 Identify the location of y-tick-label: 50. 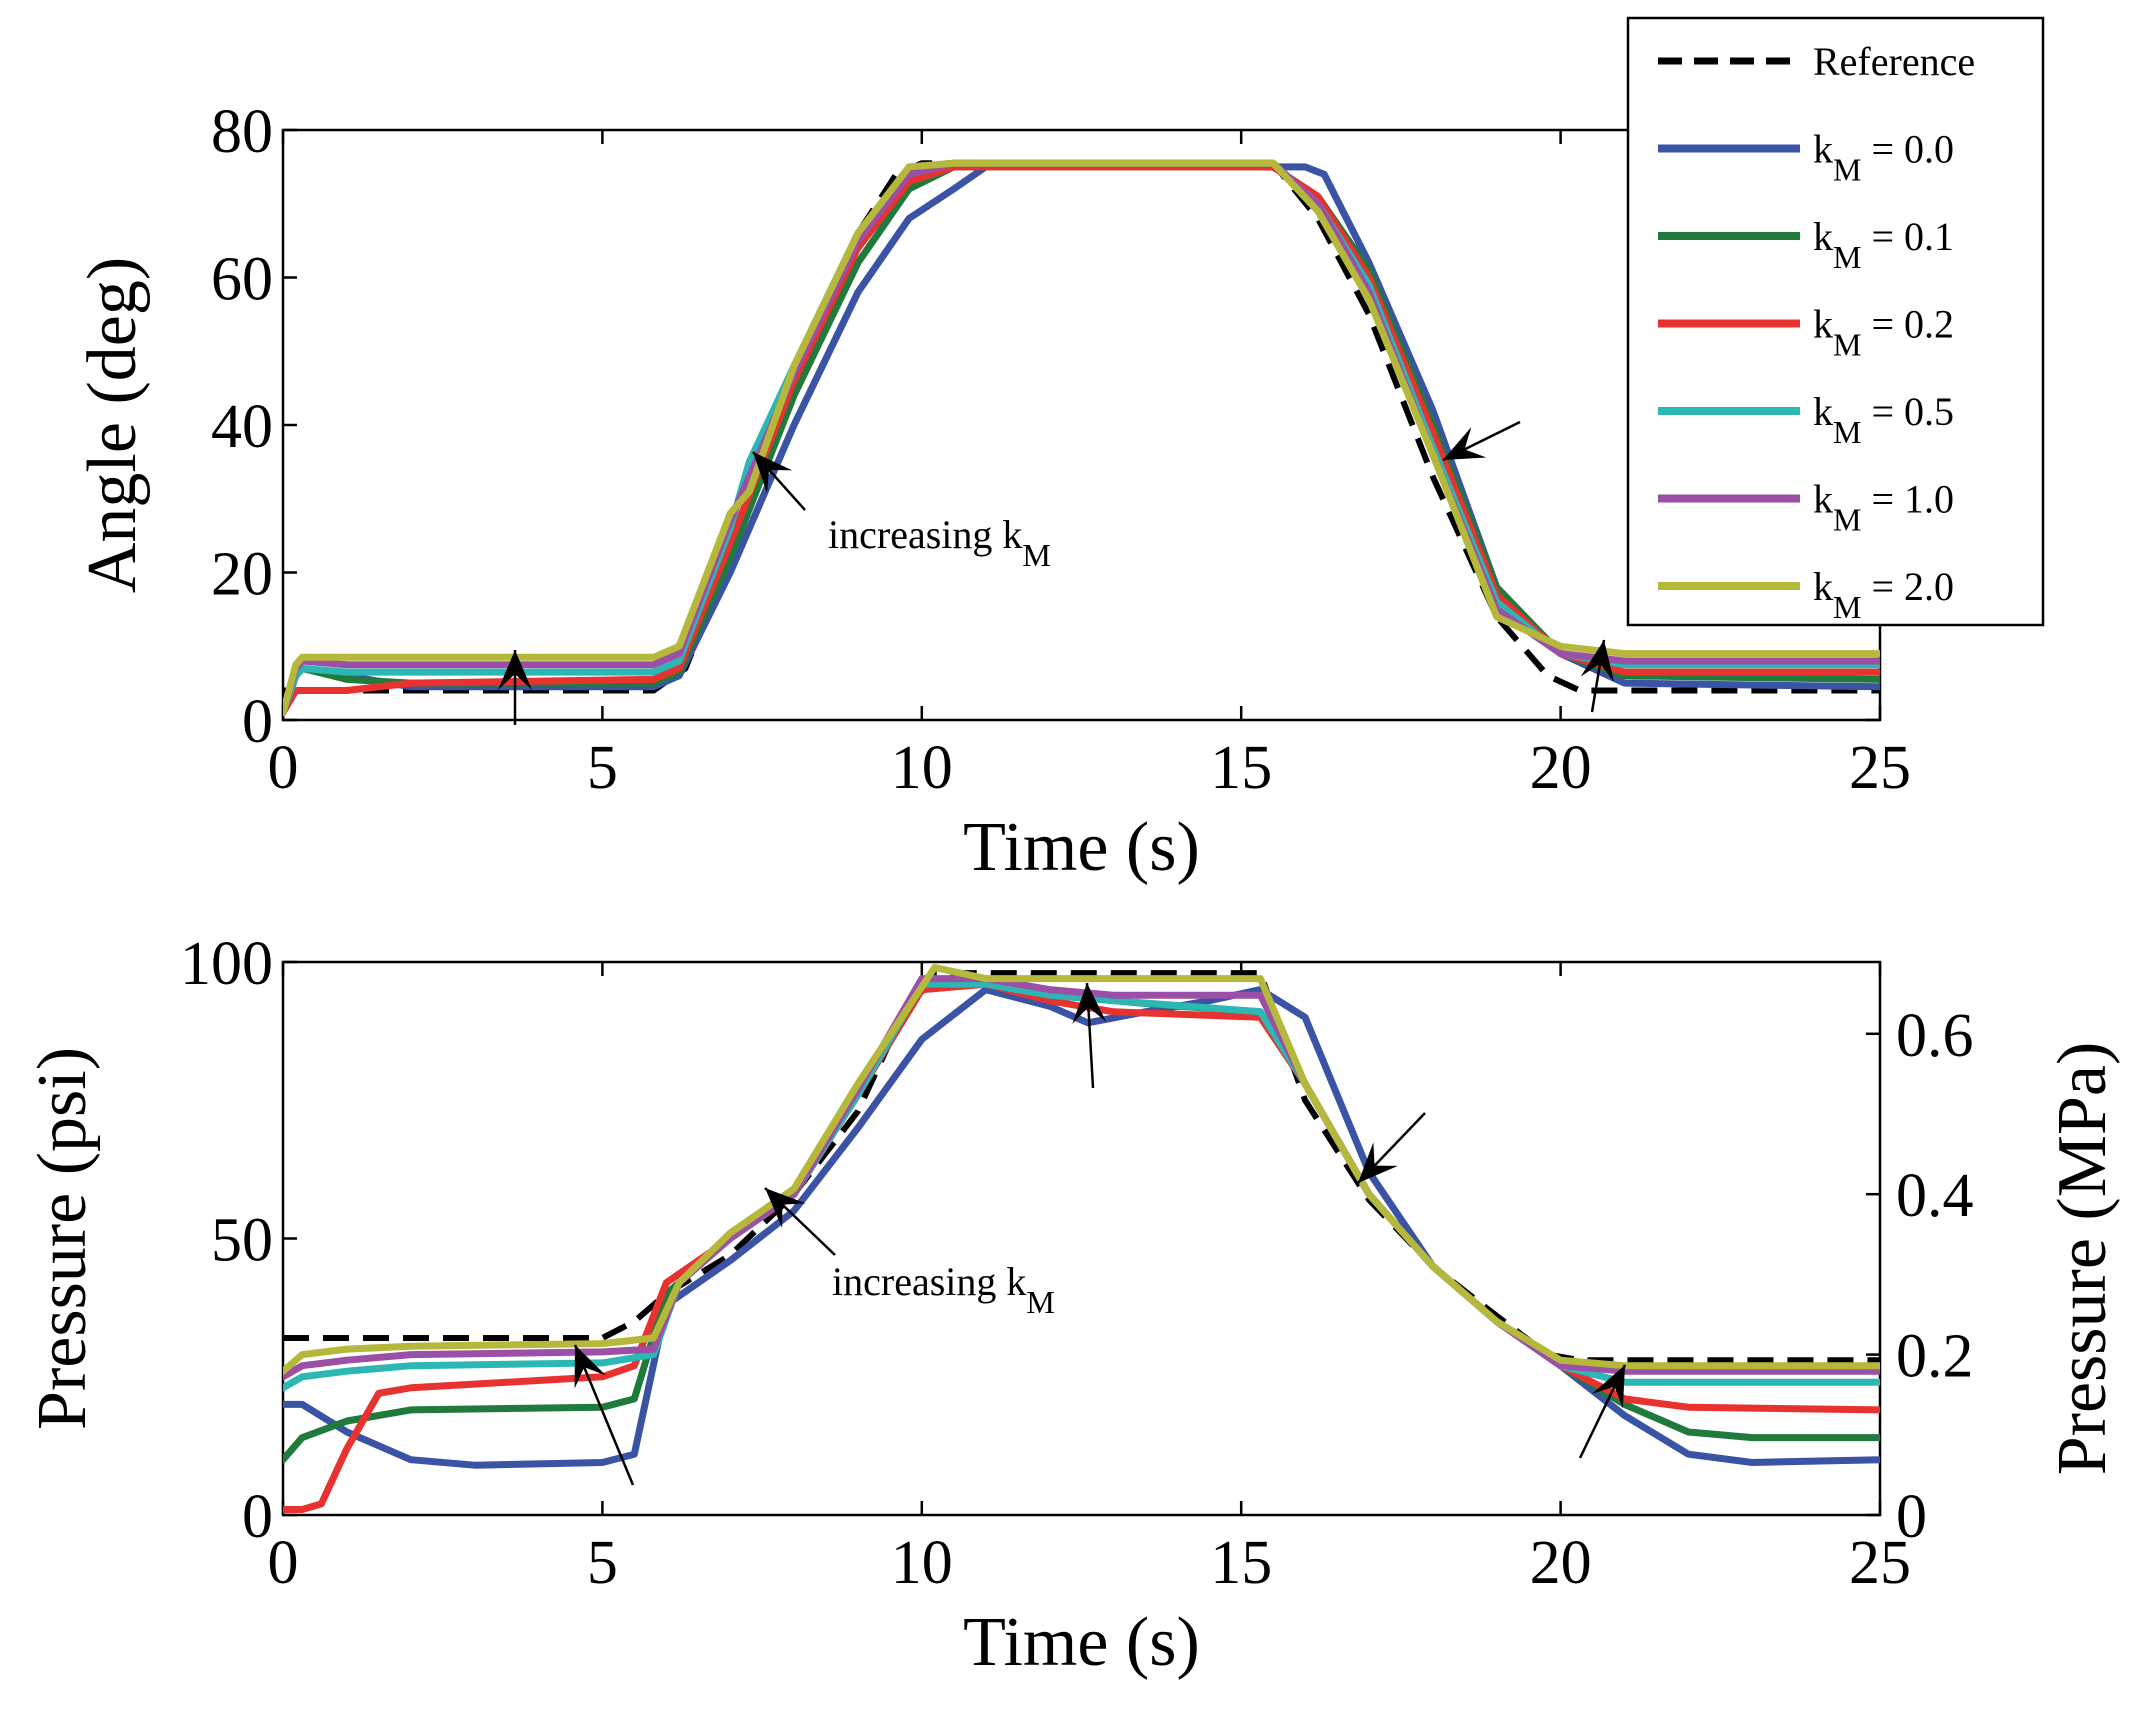
(242, 1241).